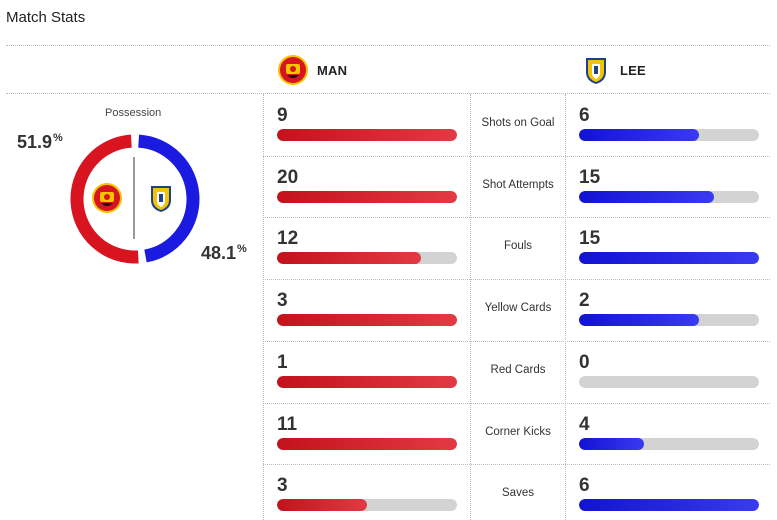 The image size is (777, 520). Describe the element at coordinates (46, 17) in the screenshot. I see `match-stats-title: Match Stats` at that location.